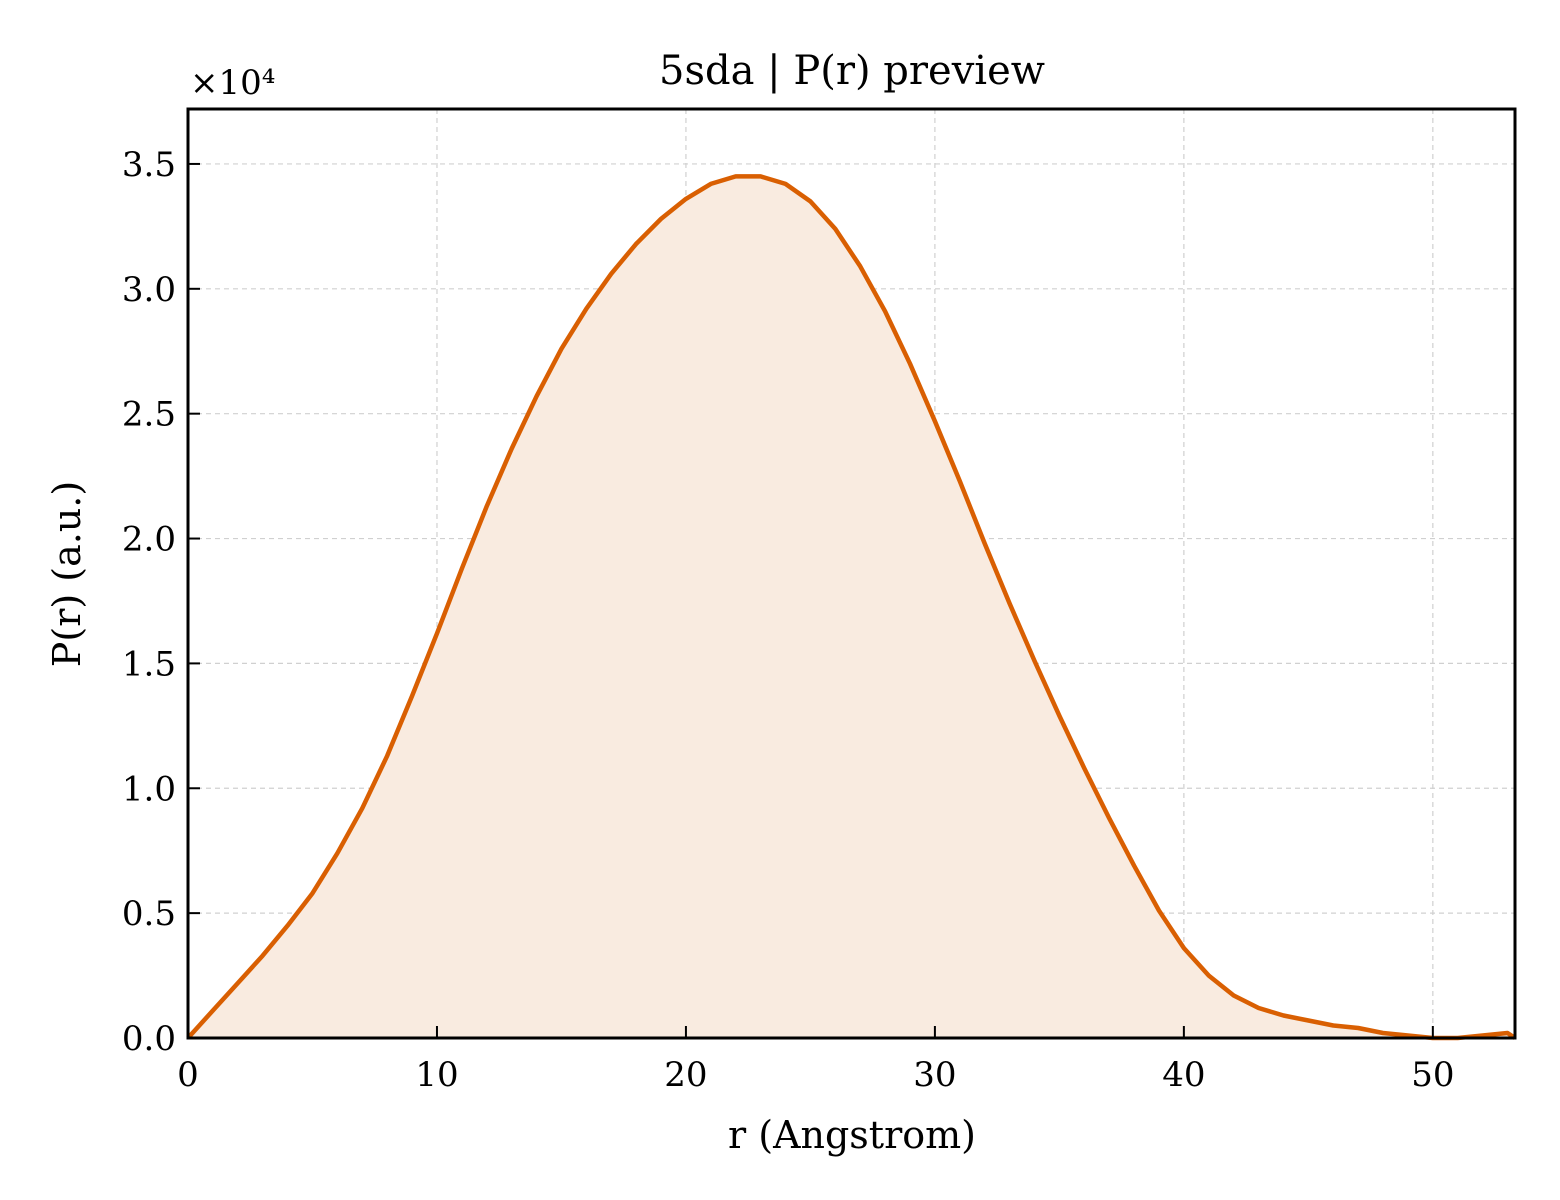  What do you see at coordinates (436, 1075) in the screenshot?
I see `x-tick-label: 10` at bounding box center [436, 1075].